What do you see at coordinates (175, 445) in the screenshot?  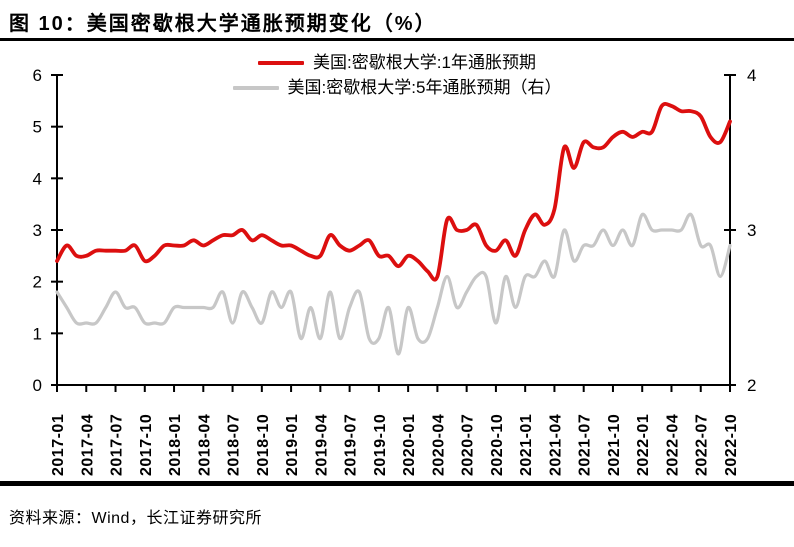 I see `x-axis-tick-label: 2018-01` at bounding box center [175, 445].